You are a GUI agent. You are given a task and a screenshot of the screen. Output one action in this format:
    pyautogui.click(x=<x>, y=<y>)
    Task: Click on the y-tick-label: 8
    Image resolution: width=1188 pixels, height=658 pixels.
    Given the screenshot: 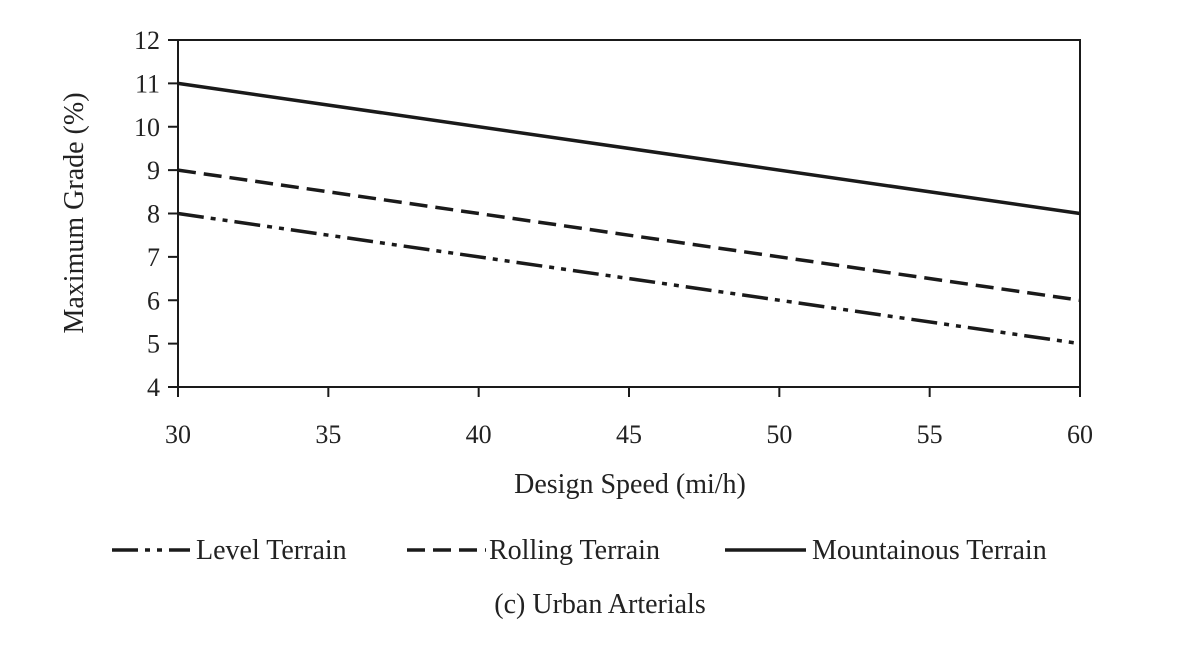 What is the action you would take?
    pyautogui.click(x=153, y=214)
    